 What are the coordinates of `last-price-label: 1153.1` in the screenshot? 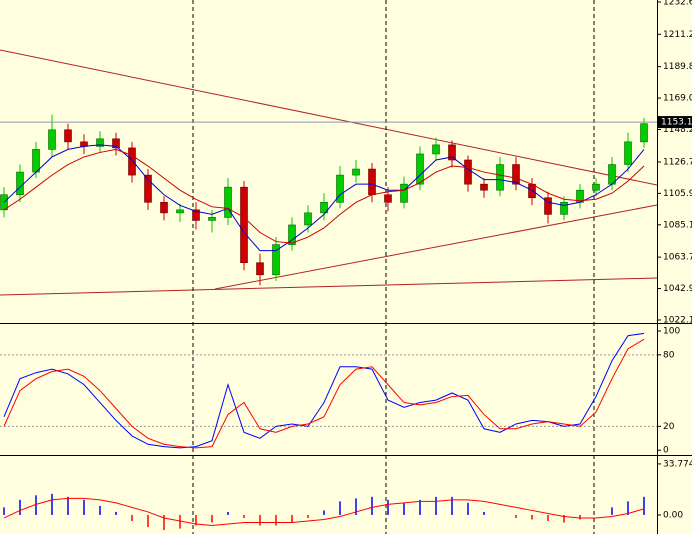 It's located at (676, 123).